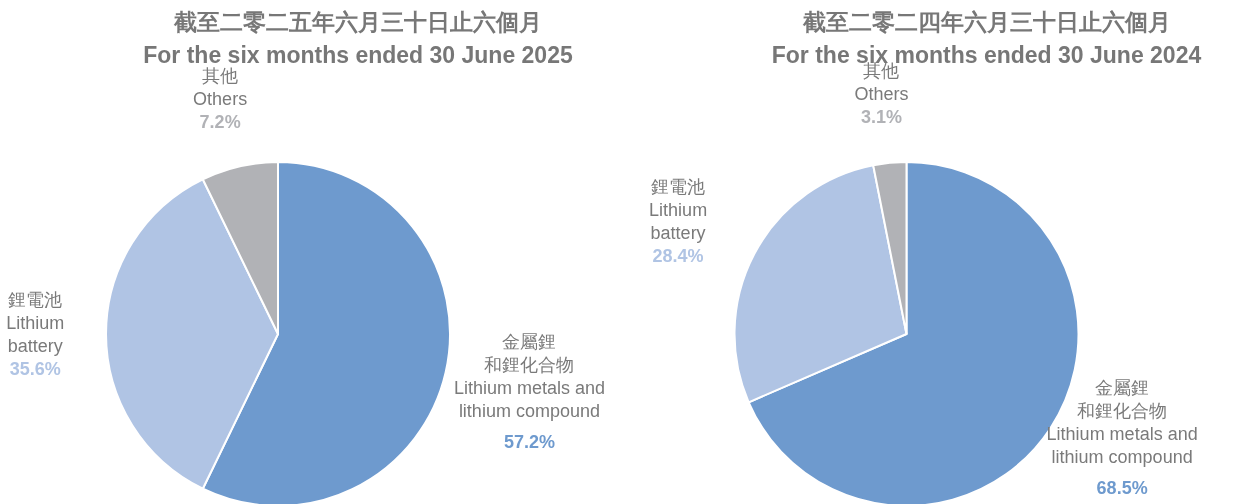 The height and width of the screenshot is (504, 1257). Describe the element at coordinates (529, 442) in the screenshot. I see `data-label: 57.2%` at that location.